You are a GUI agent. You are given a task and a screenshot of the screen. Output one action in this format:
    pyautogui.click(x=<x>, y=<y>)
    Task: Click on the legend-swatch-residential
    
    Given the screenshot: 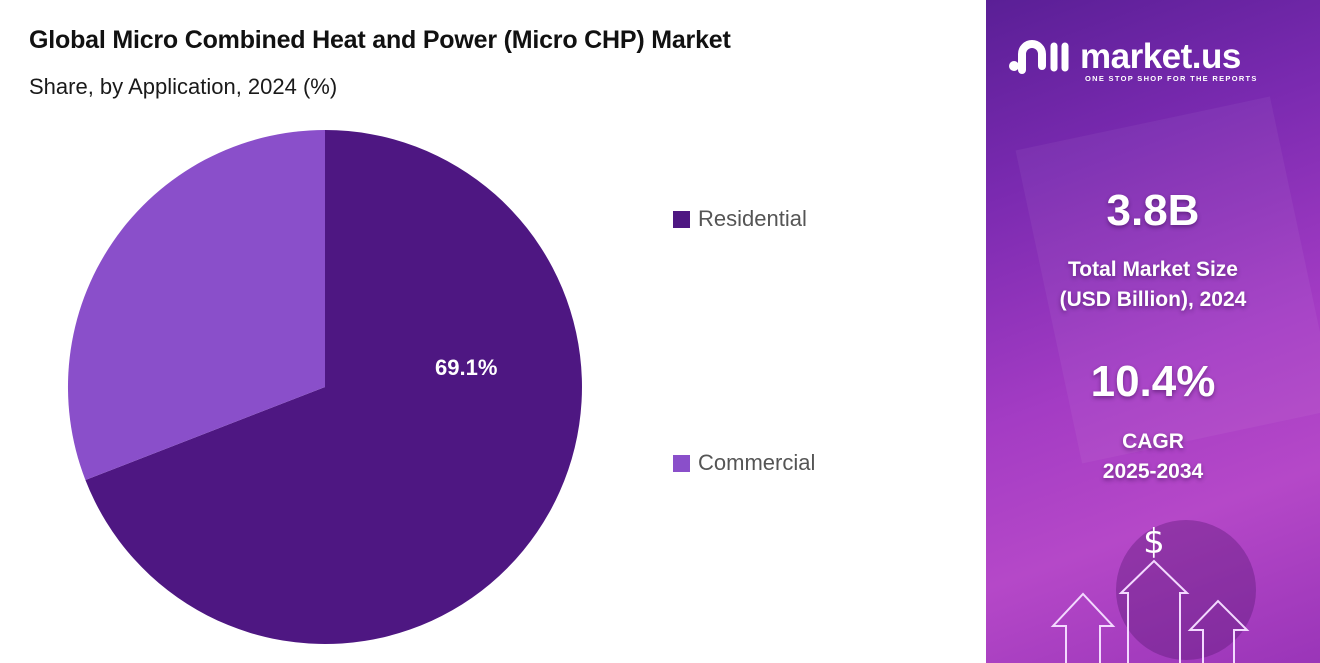 What is the action you would take?
    pyautogui.click(x=681, y=219)
    